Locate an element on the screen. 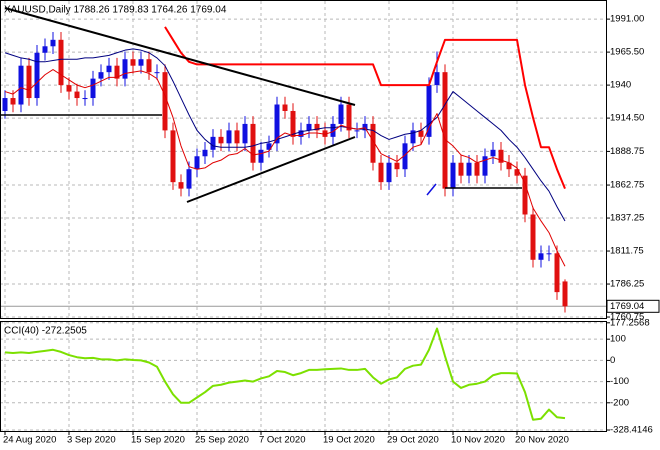 Image resolution: width=660 pixels, height=450 pixels. x-tick-label: 24 Aug 2020 is located at coordinates (29, 440).